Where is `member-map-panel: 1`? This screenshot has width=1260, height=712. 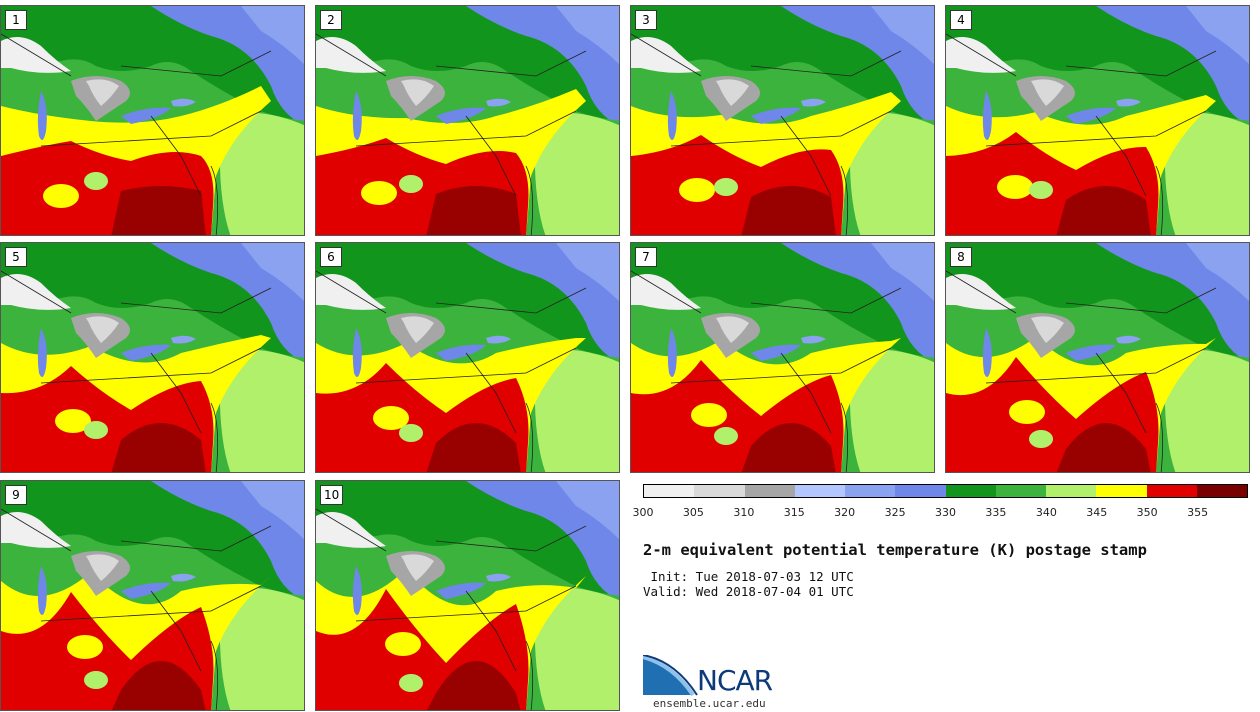
member-map-panel: 1 is located at coordinates (152, 120).